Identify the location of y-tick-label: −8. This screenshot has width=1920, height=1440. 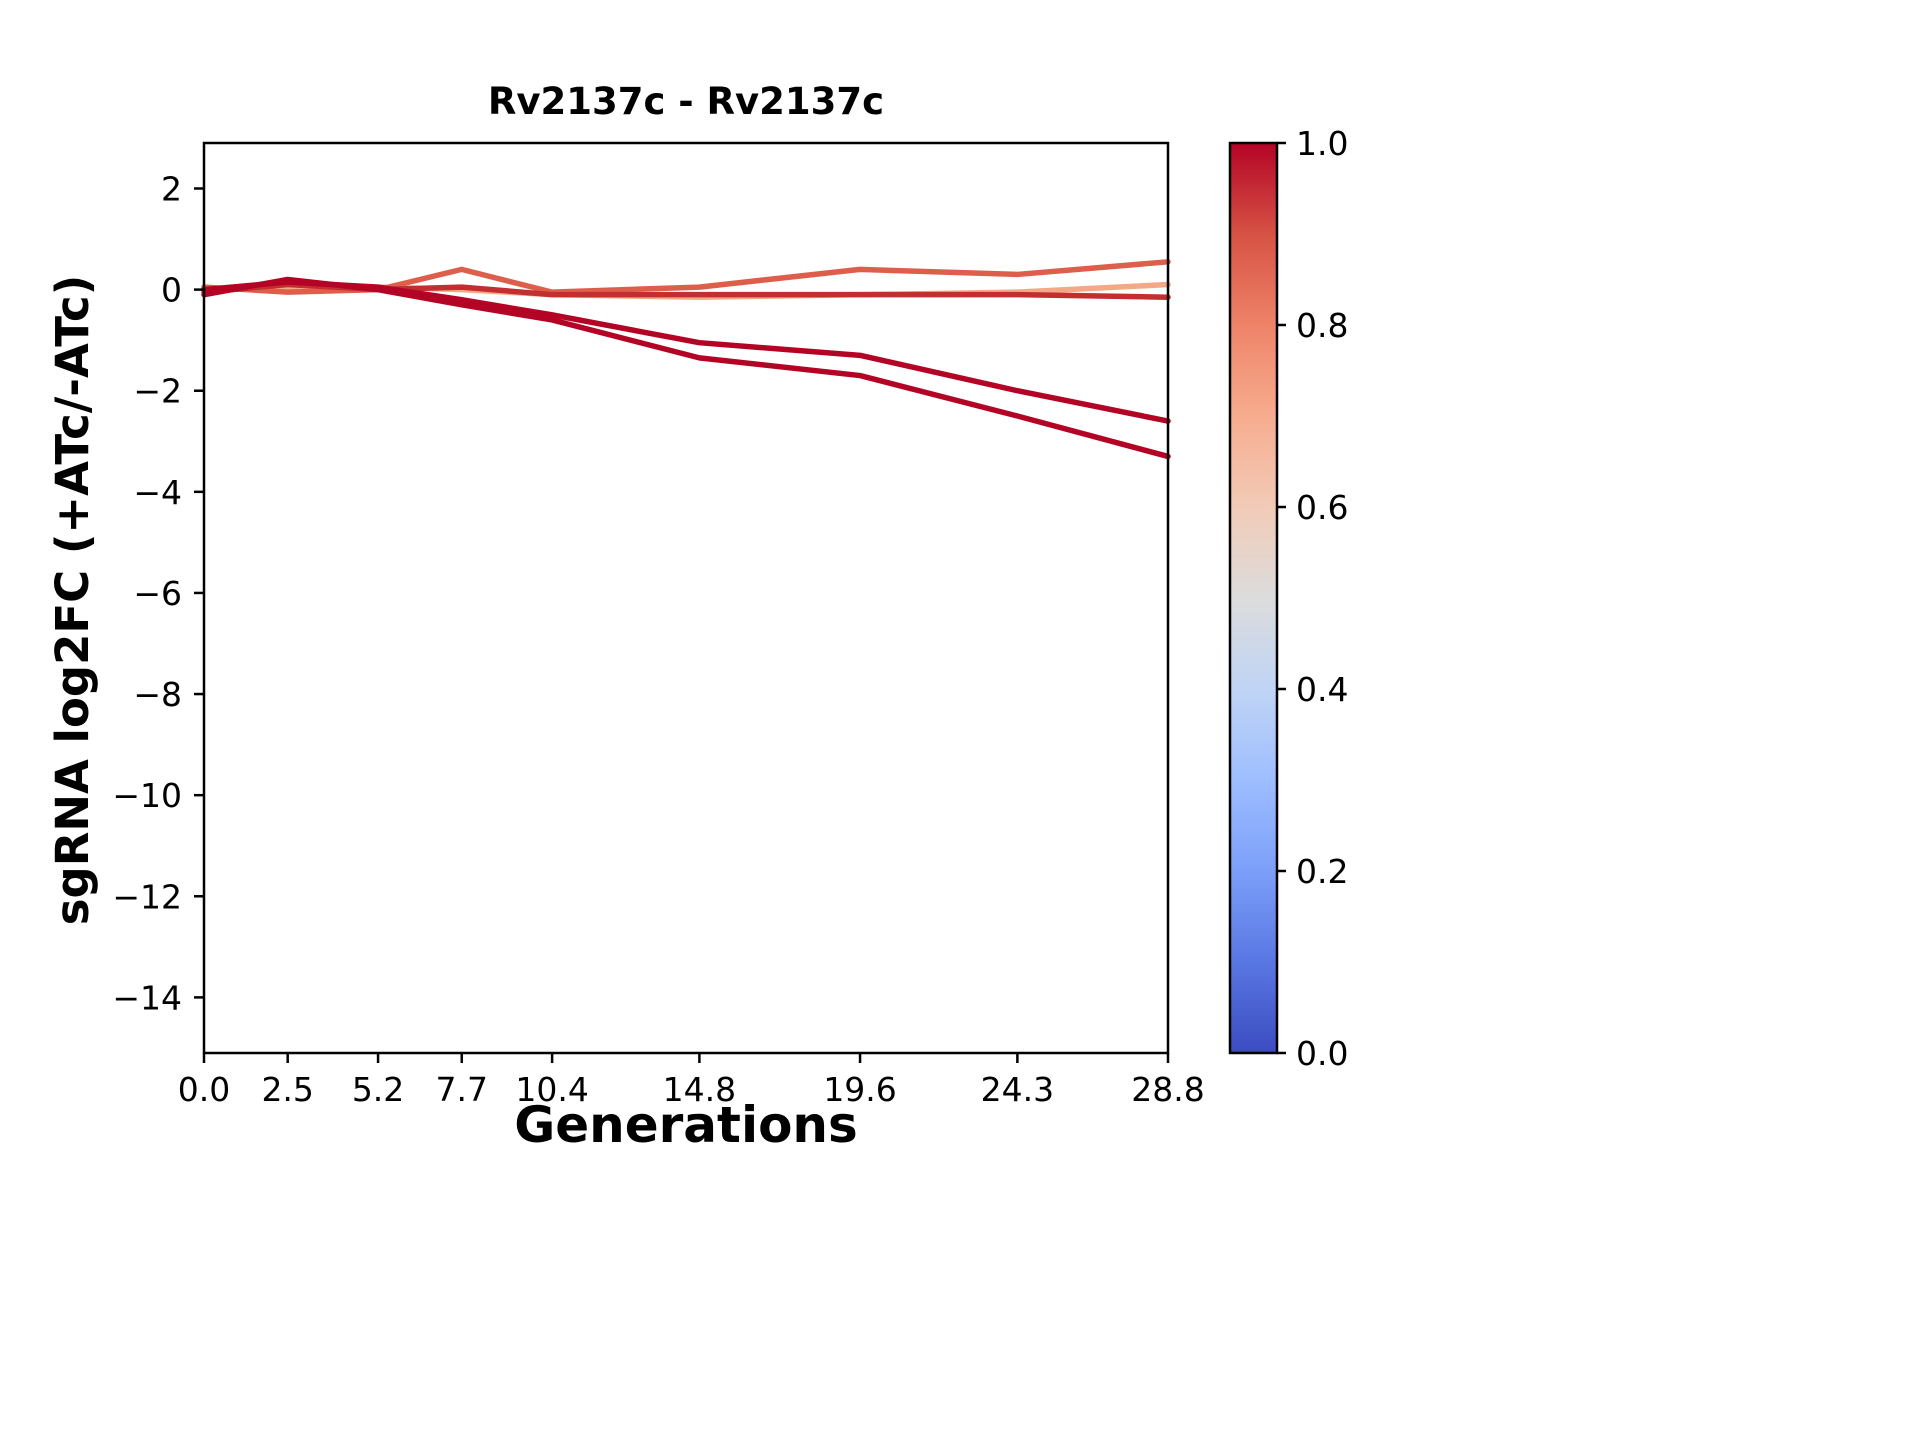
(157, 694).